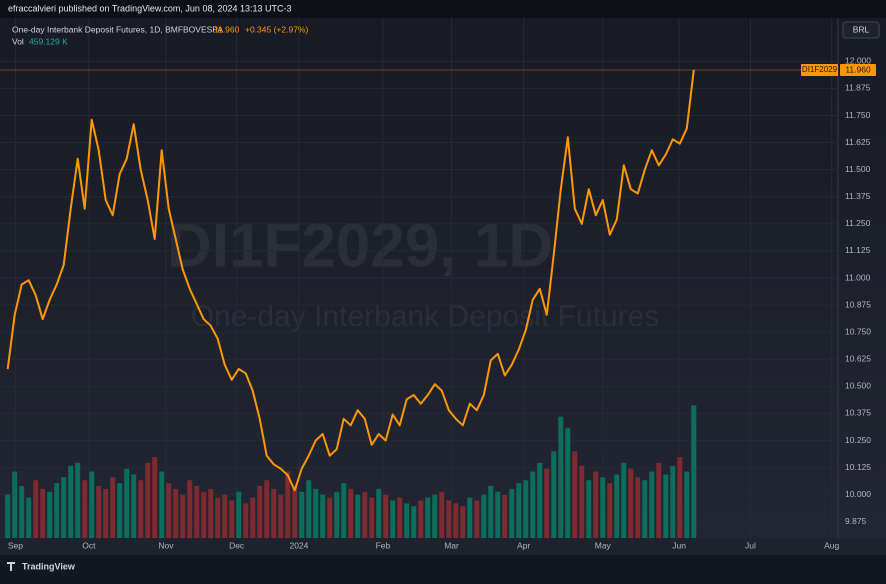 The image size is (886, 584). Describe the element at coordinates (858, 88) in the screenshot. I see `y-tick-label: 11.875` at that location.